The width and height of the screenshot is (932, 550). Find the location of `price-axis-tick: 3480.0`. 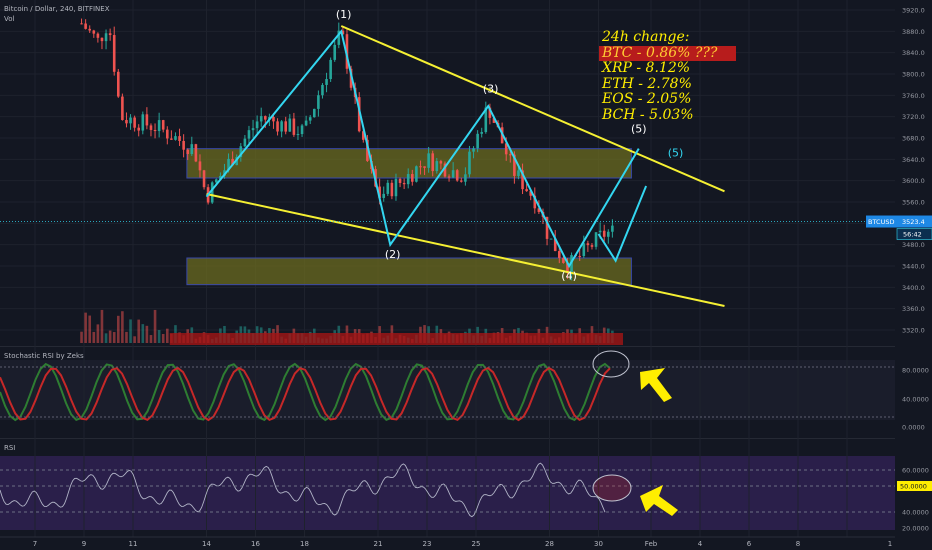

price-axis-tick: 3480.0 is located at coordinates (913, 245).